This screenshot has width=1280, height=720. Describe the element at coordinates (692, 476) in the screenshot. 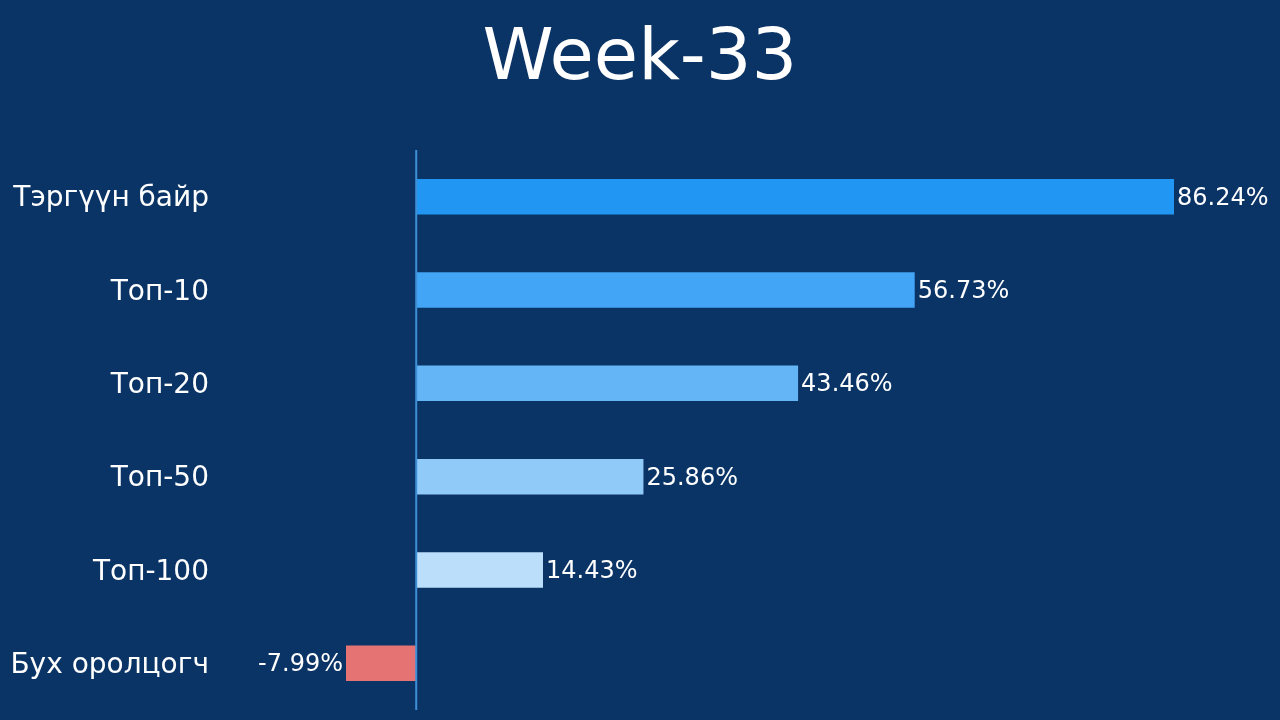

I see `data-label: 25.86%` at that location.